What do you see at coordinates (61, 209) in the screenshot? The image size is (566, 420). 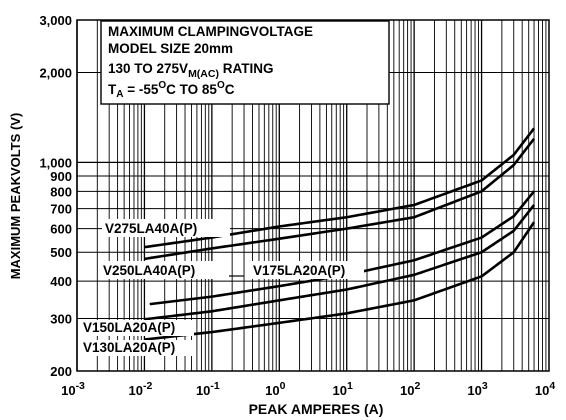 I see `y-tick-label: 700` at bounding box center [61, 209].